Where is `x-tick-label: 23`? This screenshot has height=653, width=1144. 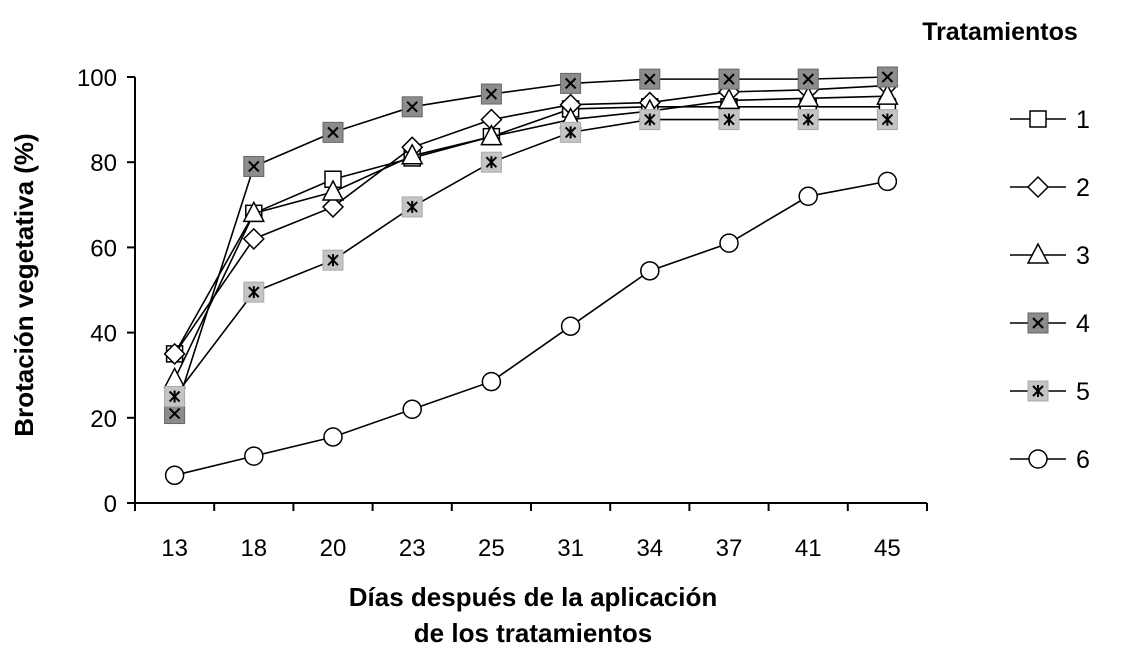 x-tick-label: 23 is located at coordinates (412, 548).